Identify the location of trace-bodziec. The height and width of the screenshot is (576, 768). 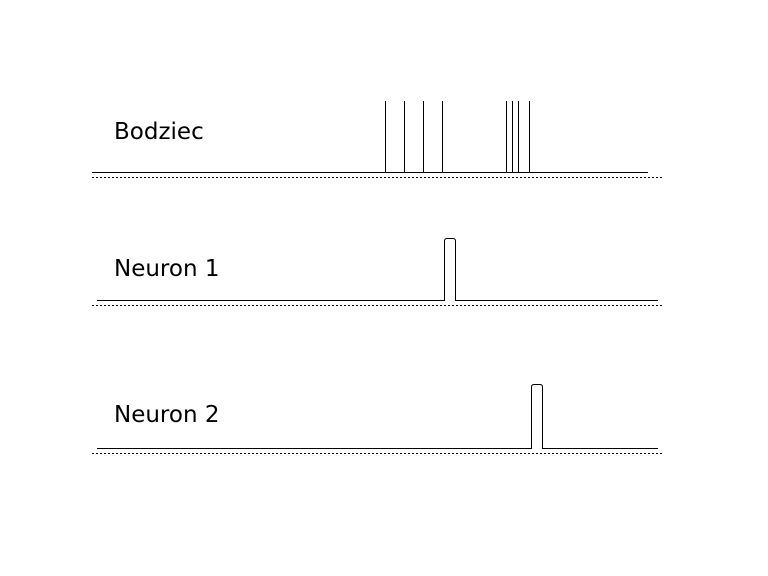
(377, 139).